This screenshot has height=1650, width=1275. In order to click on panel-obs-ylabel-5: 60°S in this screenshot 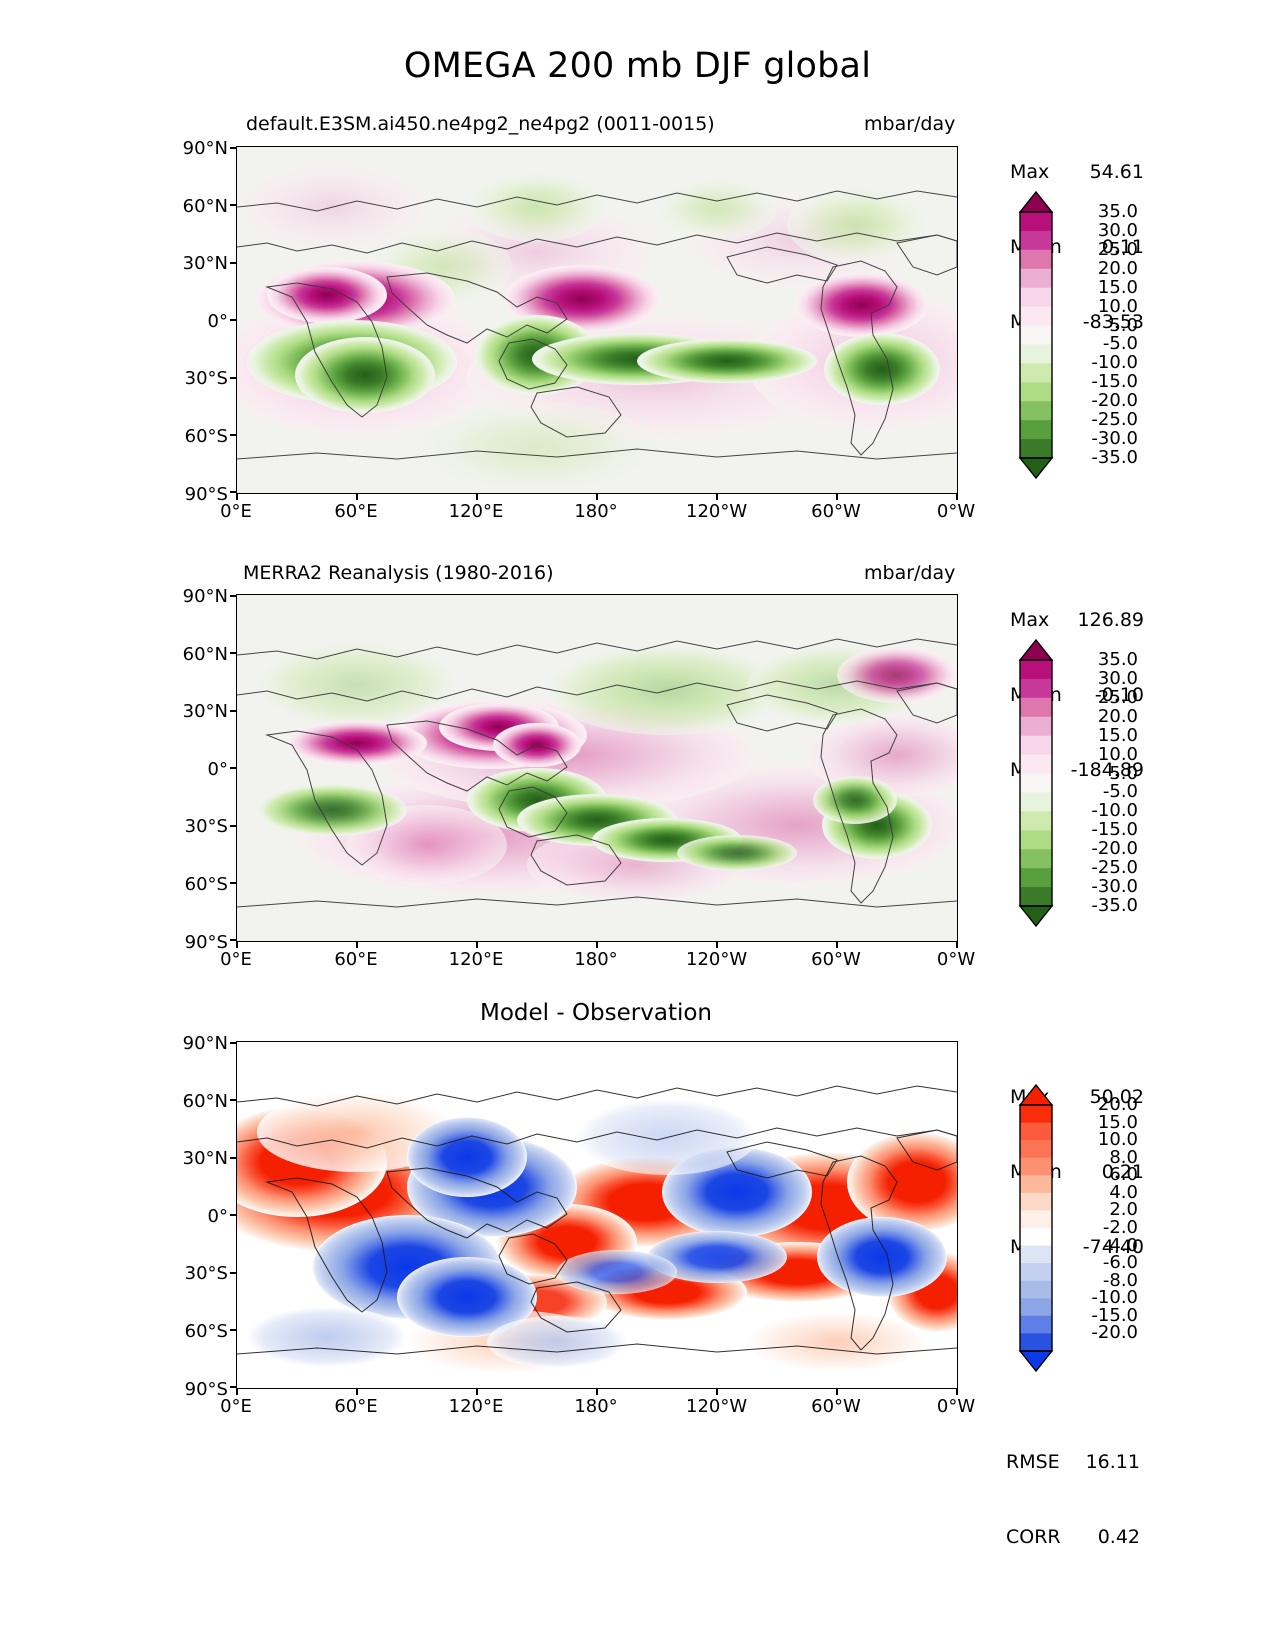, I will do `click(206, 884)`.